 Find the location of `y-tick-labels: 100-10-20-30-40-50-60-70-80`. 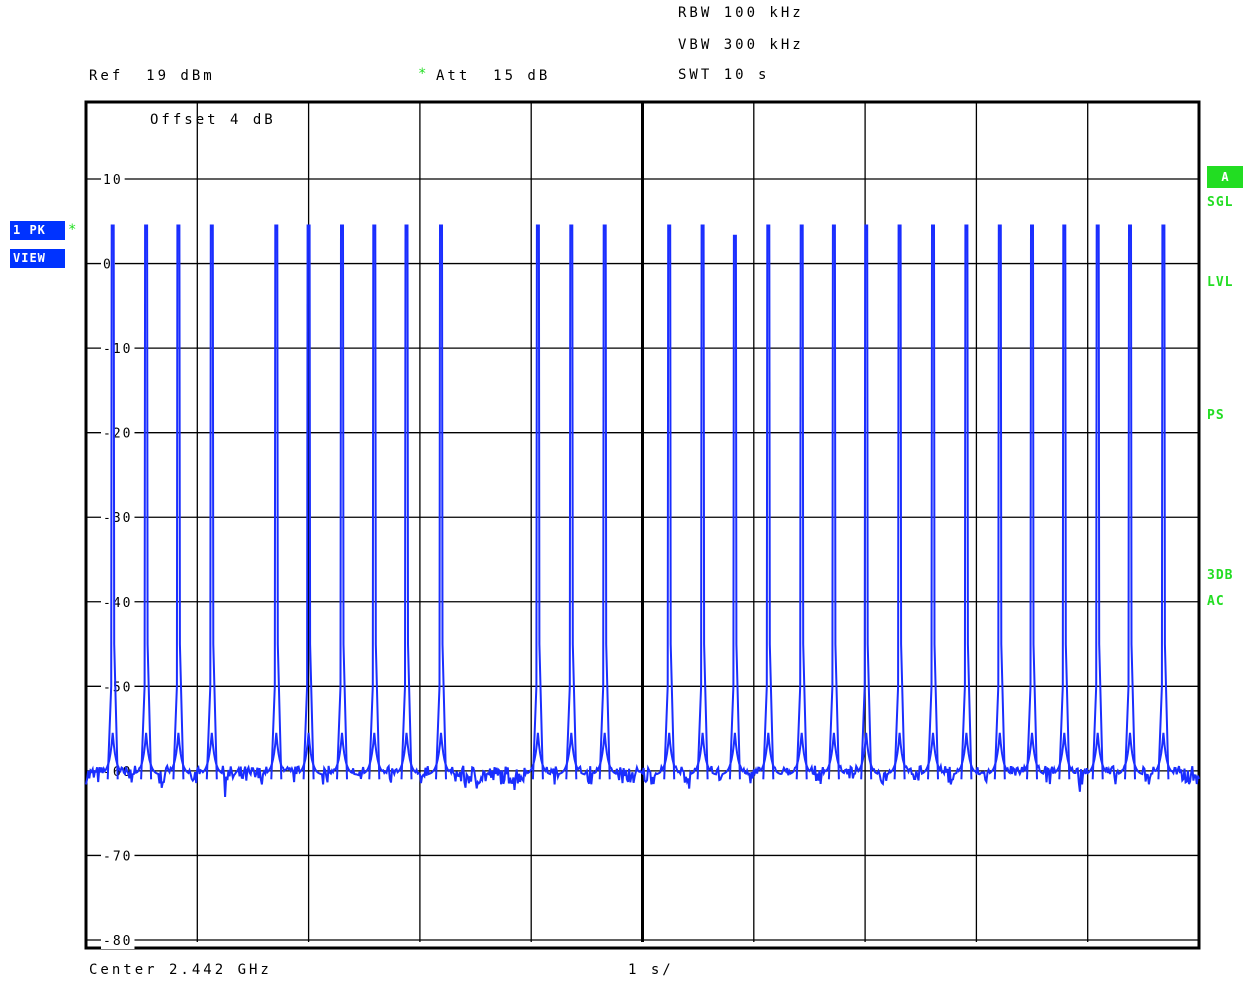

y-tick-labels: 100-10-20-30-40-50-60-70-80 is located at coordinates (118, 561).